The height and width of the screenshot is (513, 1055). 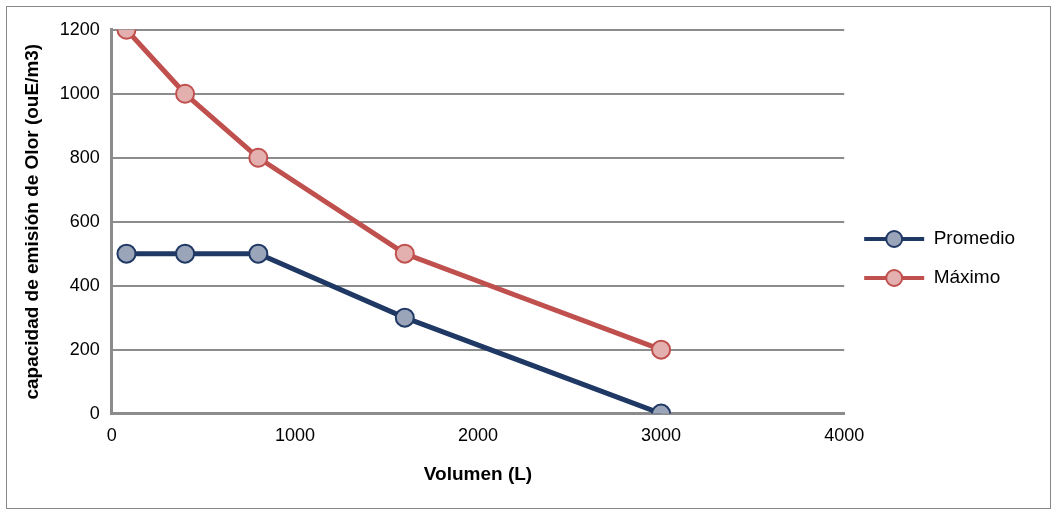 I want to click on y-tick-label: 200, so click(x=84, y=348).